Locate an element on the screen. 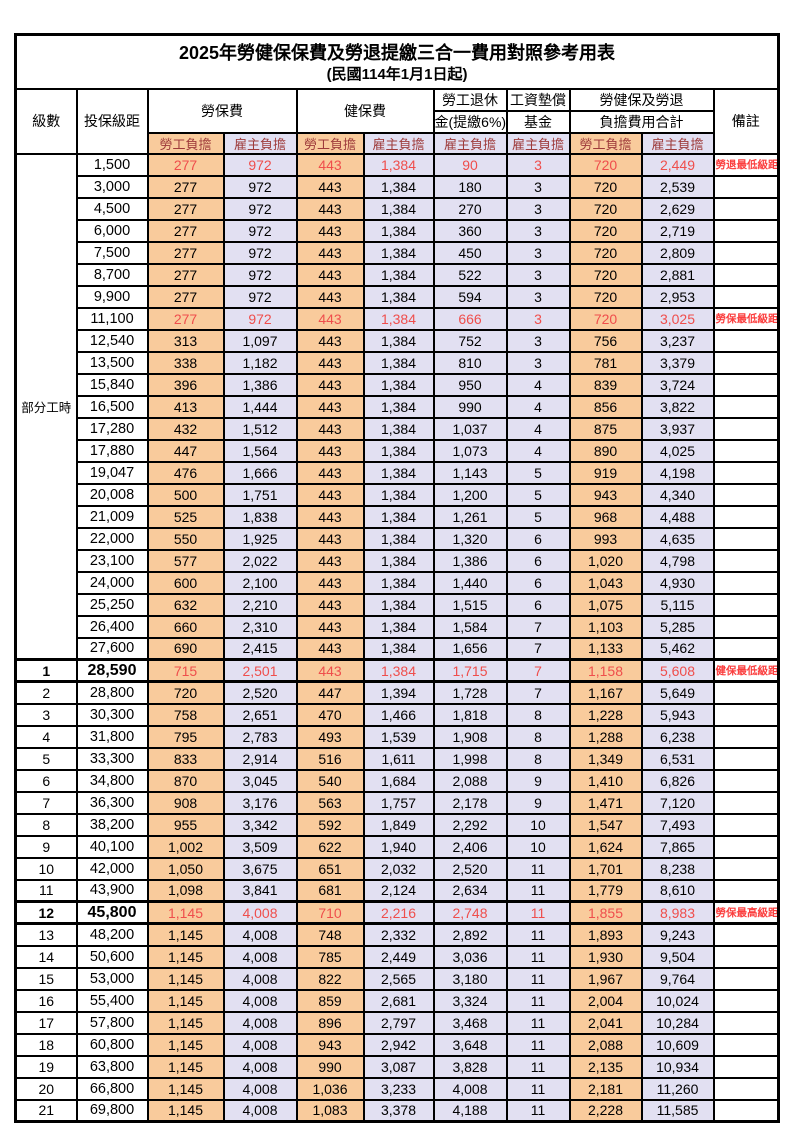 Image resolution: width=791 pixels, height=1123 pixels. value-cell: 5 is located at coordinates (538, 494).